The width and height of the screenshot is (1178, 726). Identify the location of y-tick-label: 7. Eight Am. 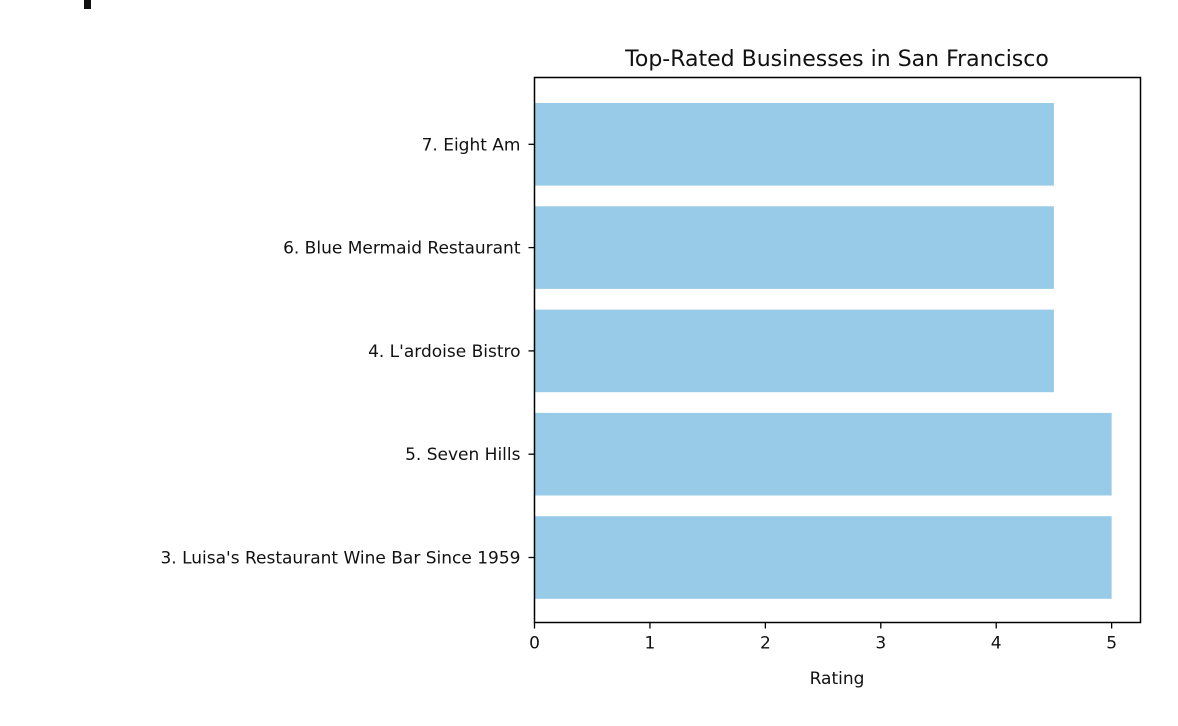
(471, 145).